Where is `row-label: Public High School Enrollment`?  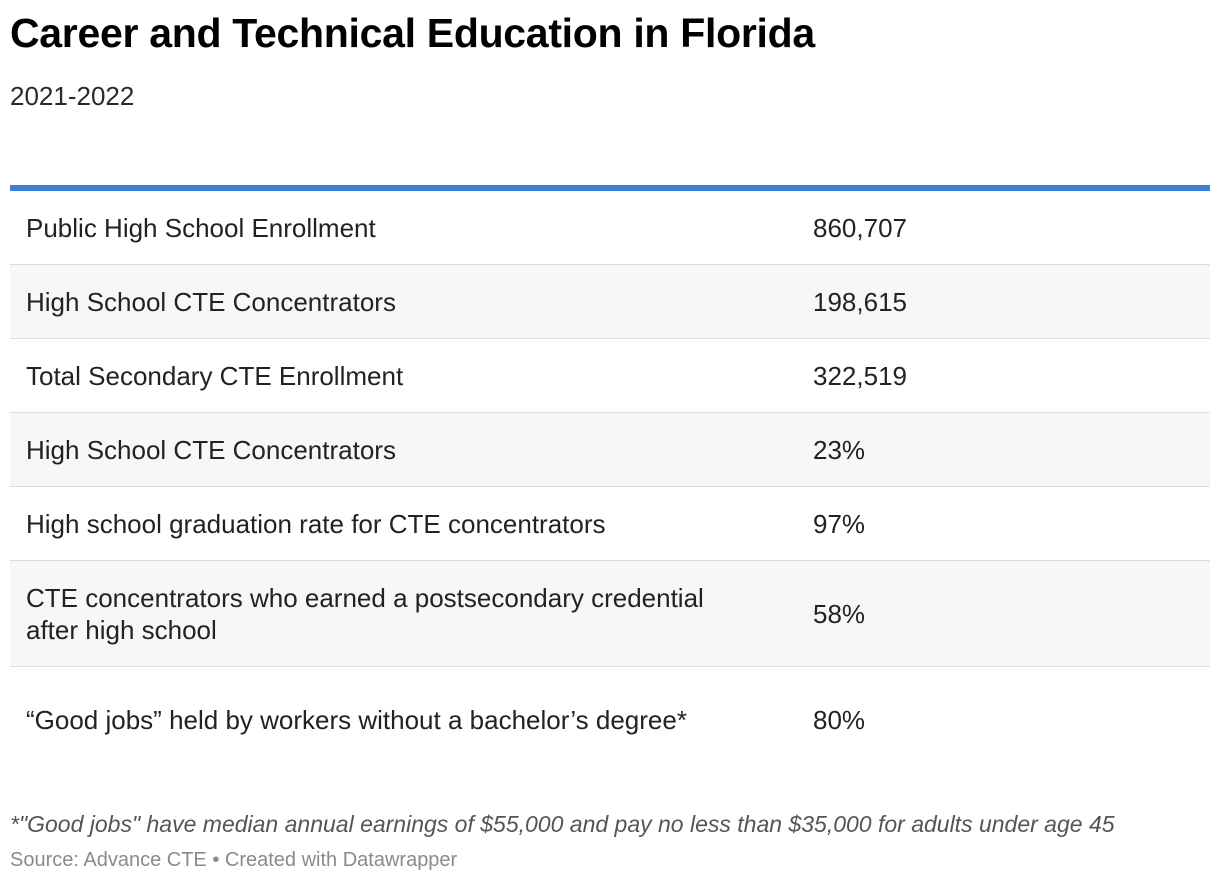
row-label: Public High School Enrollment is located at coordinates (201, 227).